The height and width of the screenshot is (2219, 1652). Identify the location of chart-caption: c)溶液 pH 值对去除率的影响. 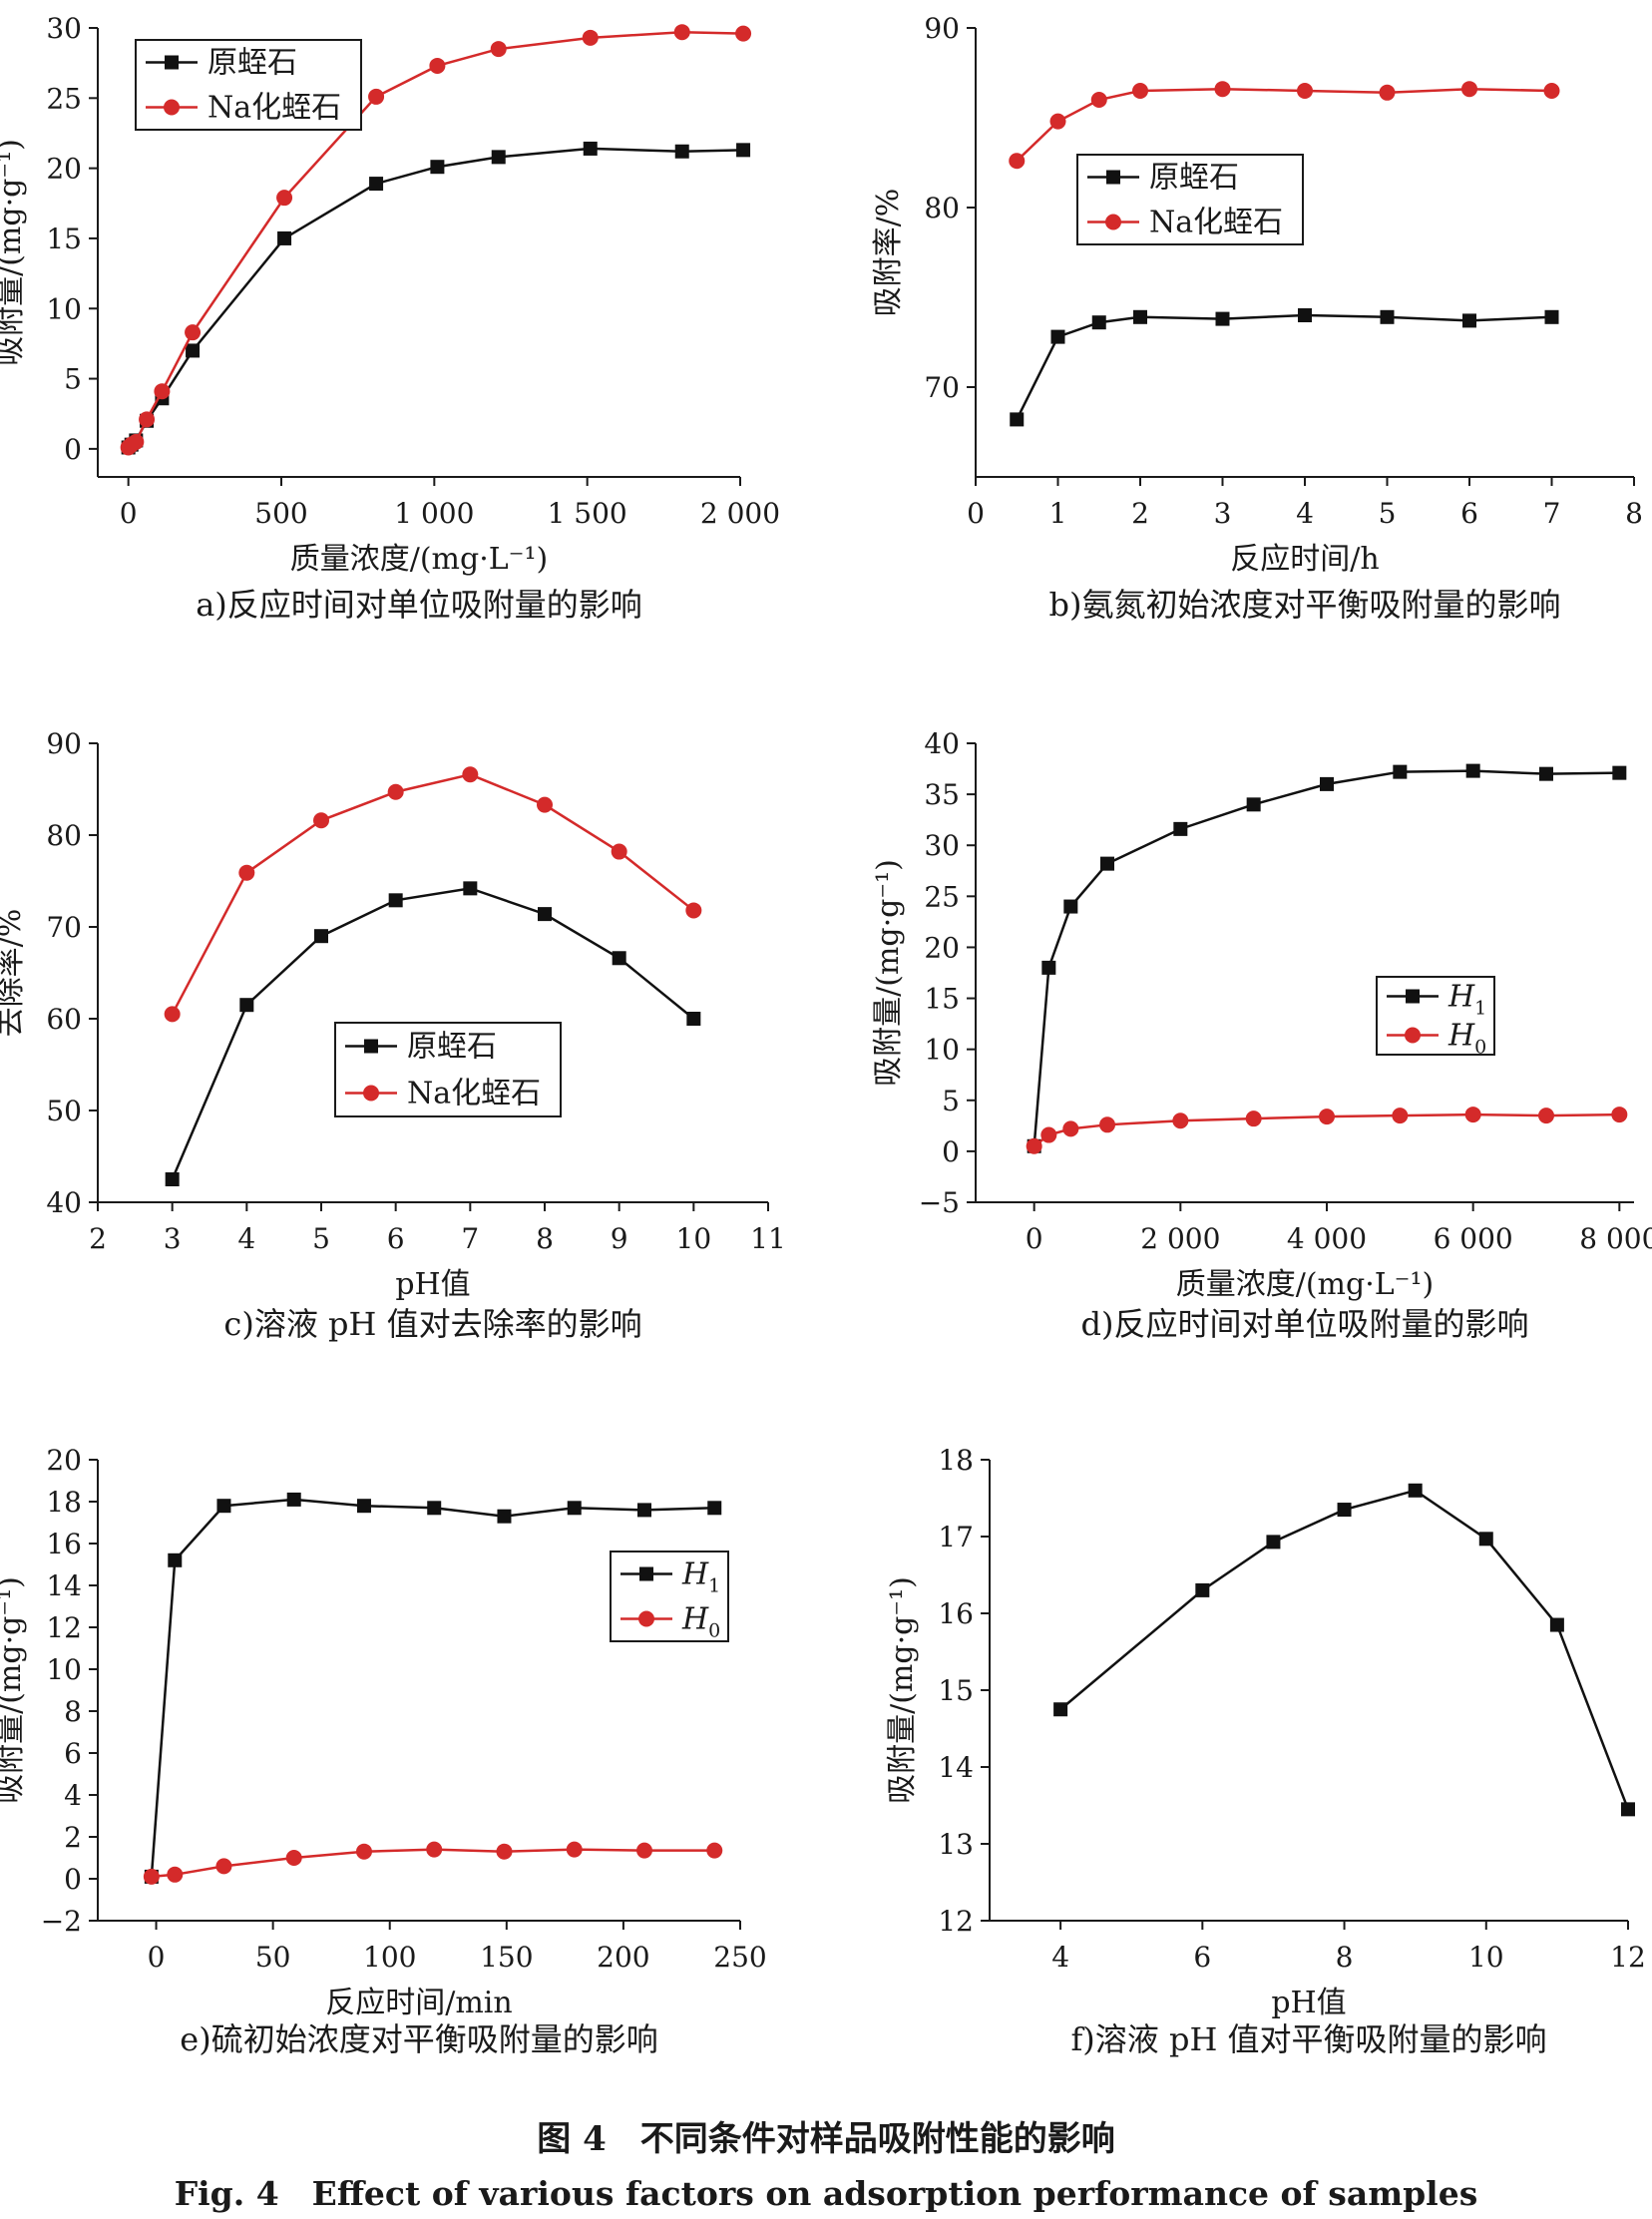
(432, 1324).